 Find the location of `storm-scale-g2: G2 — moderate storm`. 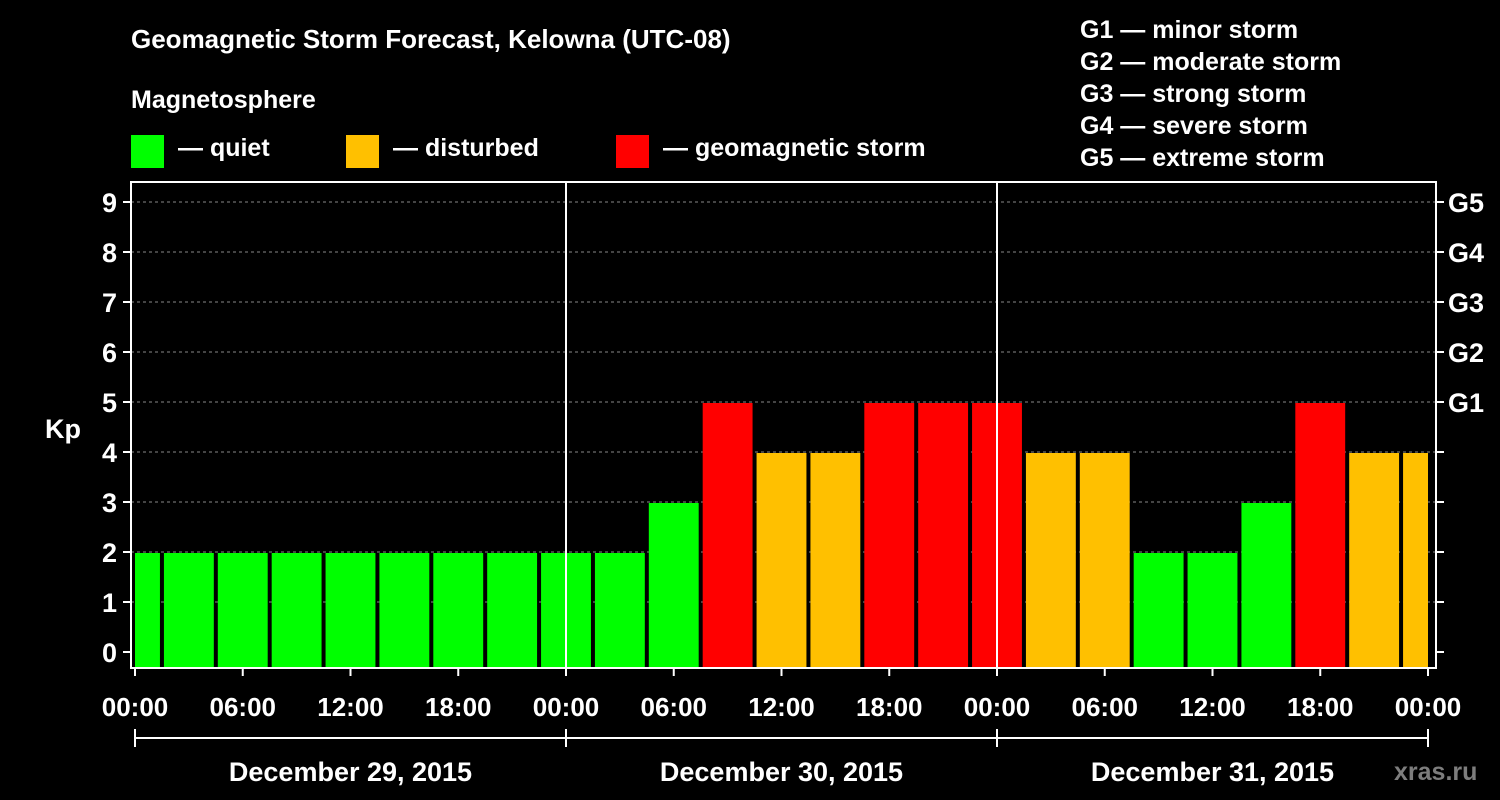

storm-scale-g2: G2 — moderate storm is located at coordinates (1211, 62).